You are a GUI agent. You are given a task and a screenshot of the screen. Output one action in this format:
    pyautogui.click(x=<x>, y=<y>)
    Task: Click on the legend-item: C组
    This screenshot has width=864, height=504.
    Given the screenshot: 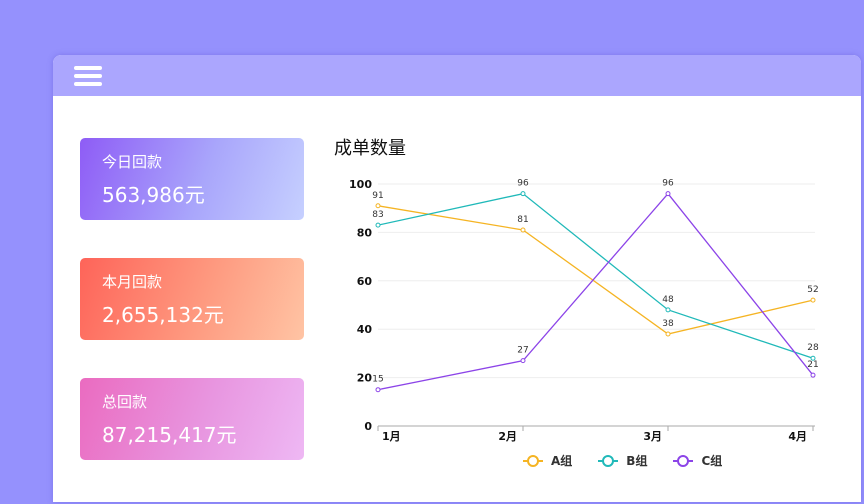 What is the action you would take?
    pyautogui.click(x=697, y=460)
    